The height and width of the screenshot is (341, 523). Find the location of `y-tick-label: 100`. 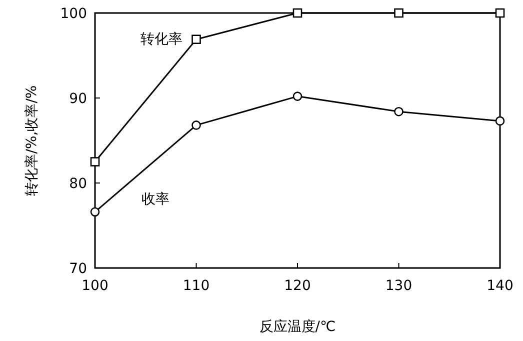

y-tick-label: 100 is located at coordinates (73, 14).